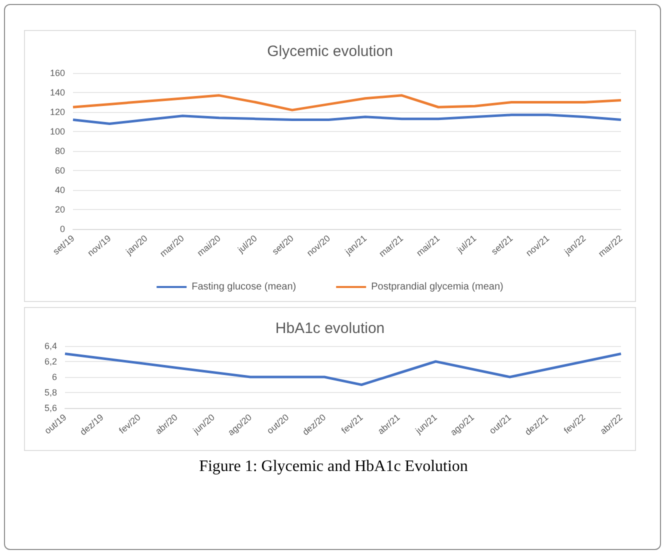 The height and width of the screenshot is (554, 667). I want to click on y-tick-label: 6, so click(54, 377).